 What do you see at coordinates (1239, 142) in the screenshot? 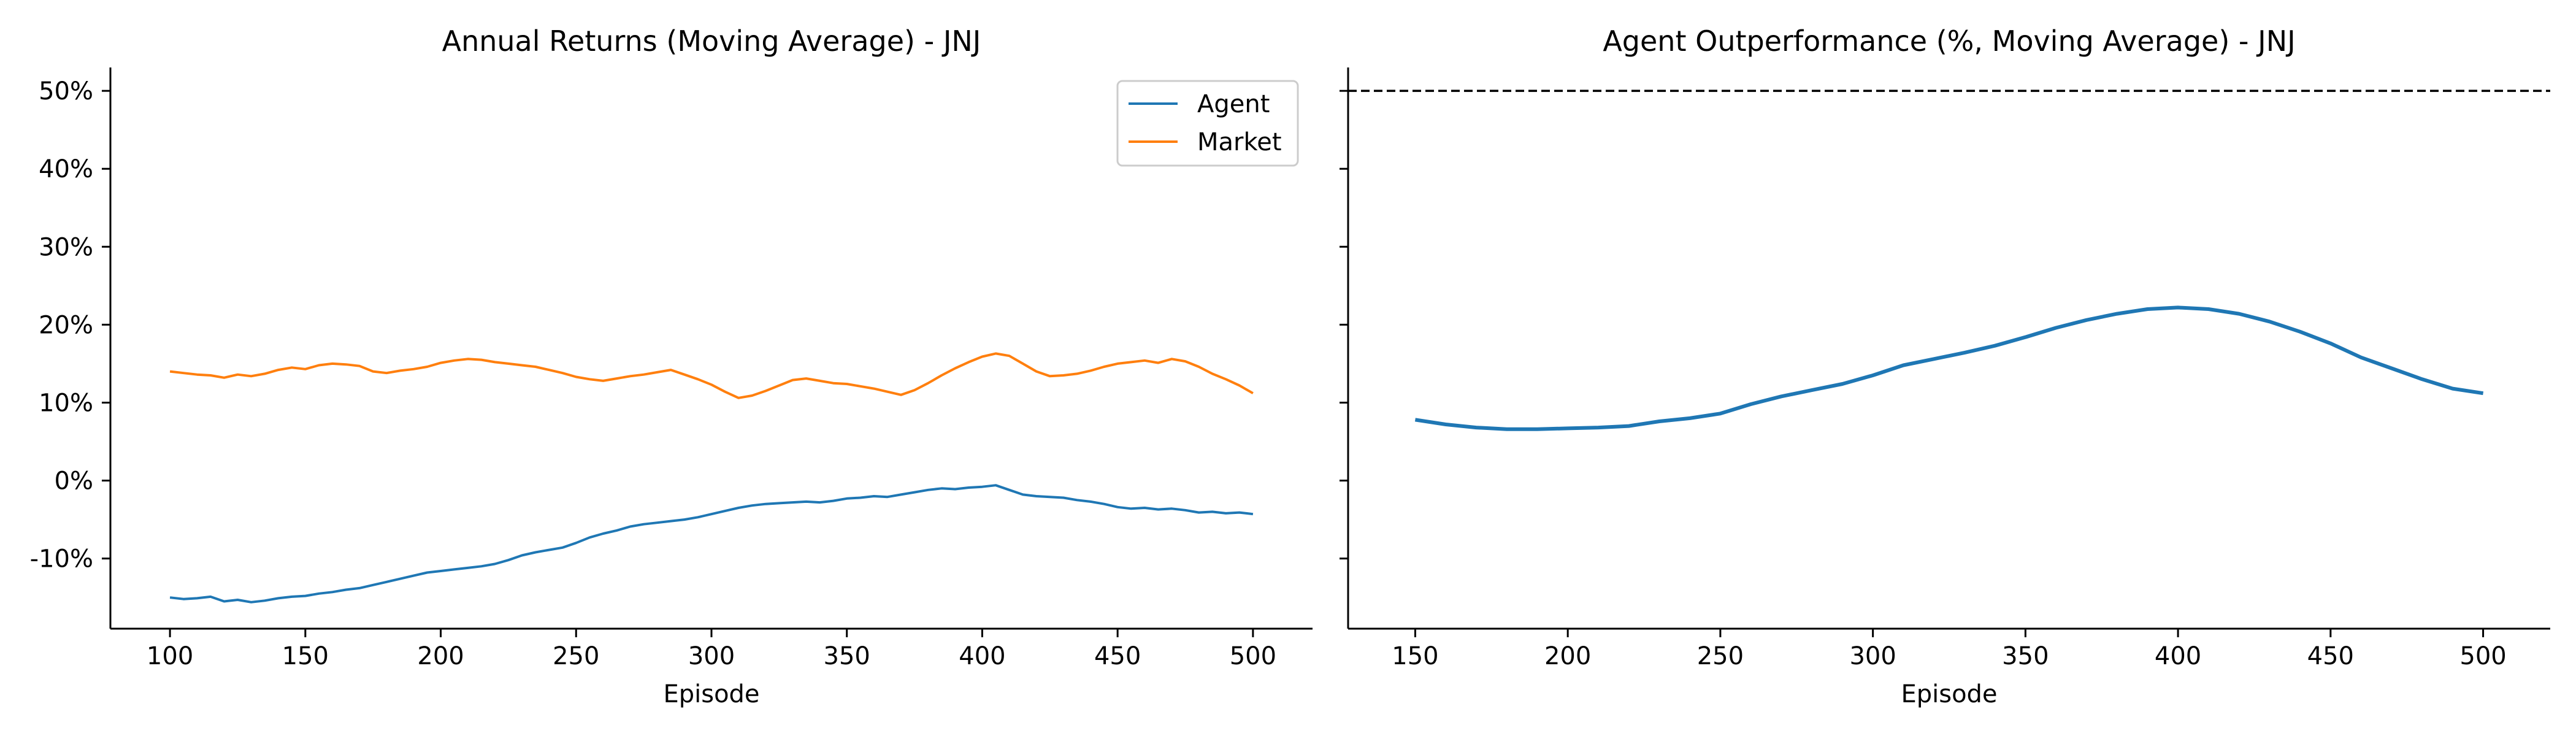
I see `legend-label: Market` at bounding box center [1239, 142].